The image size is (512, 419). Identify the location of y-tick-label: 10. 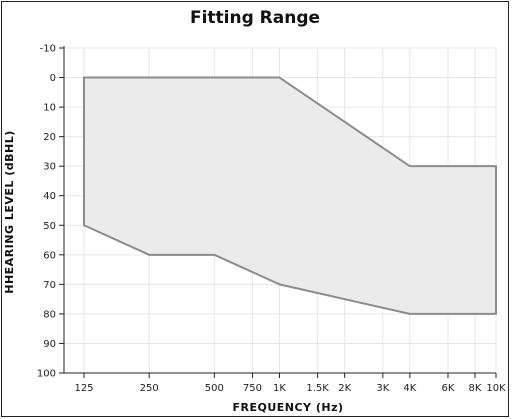
(49, 108).